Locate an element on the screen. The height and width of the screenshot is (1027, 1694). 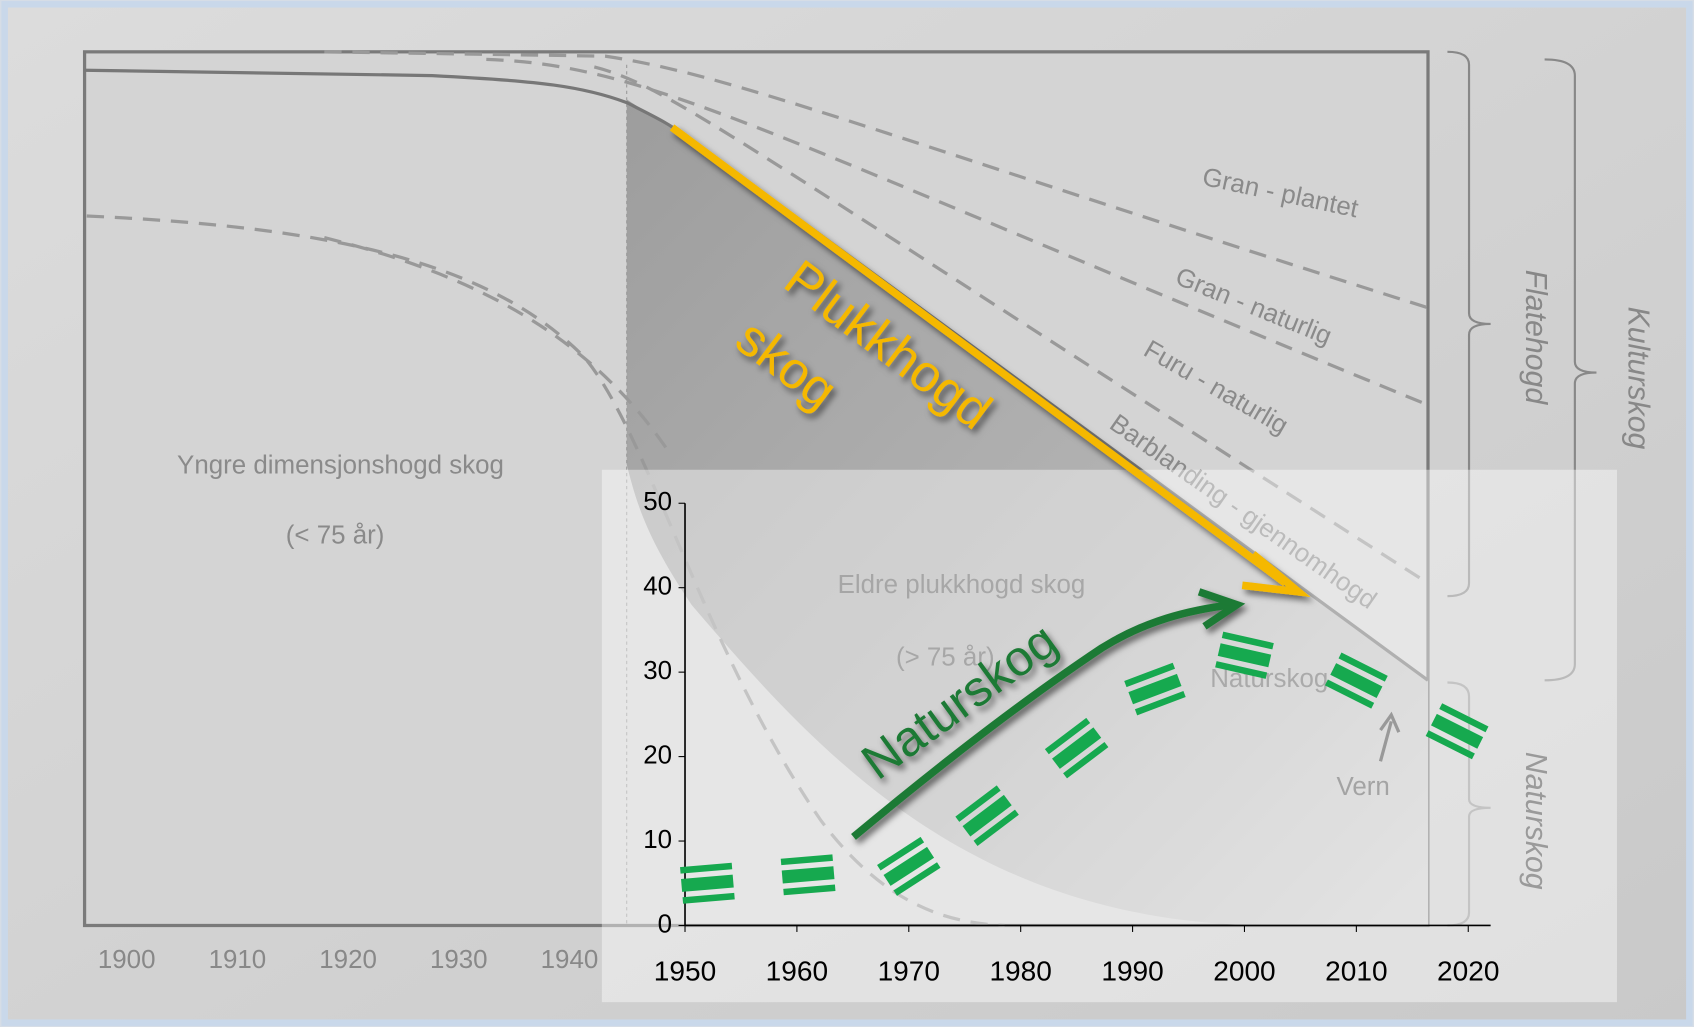
y-tick-label: 10 is located at coordinates (657, 840).